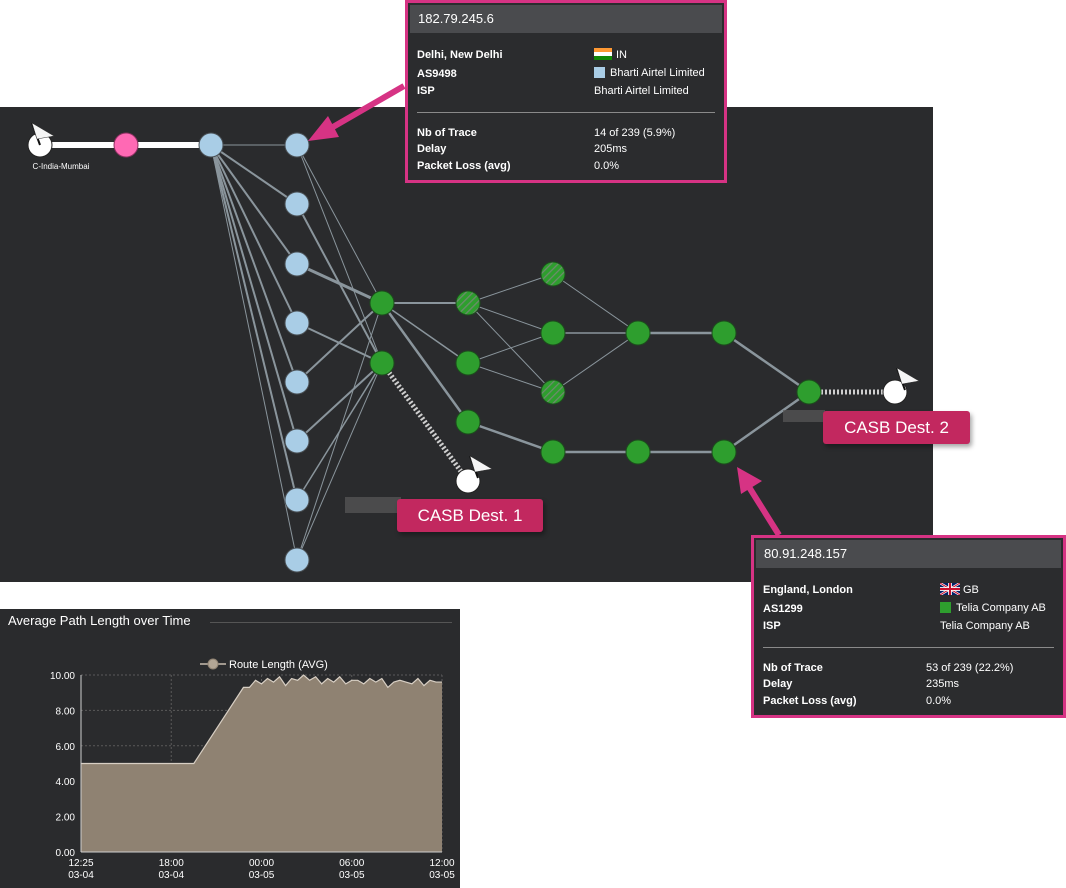 The image size is (1066, 888). I want to click on tooltip-trace-value: 53 of 239 (22.2%), so click(970, 668).